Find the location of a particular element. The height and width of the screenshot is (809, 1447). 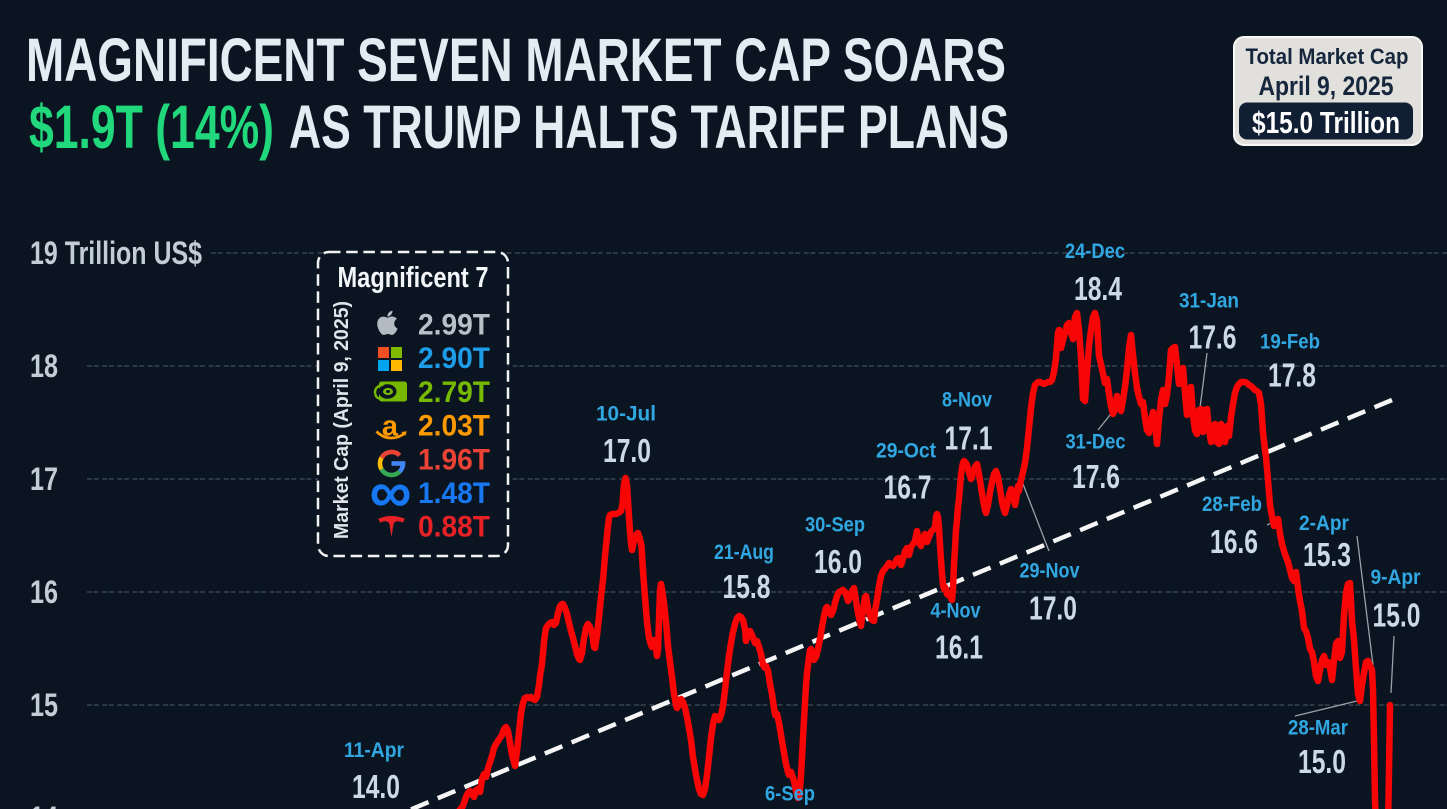

svg-text: 18.4 is located at coordinates (1098, 288).